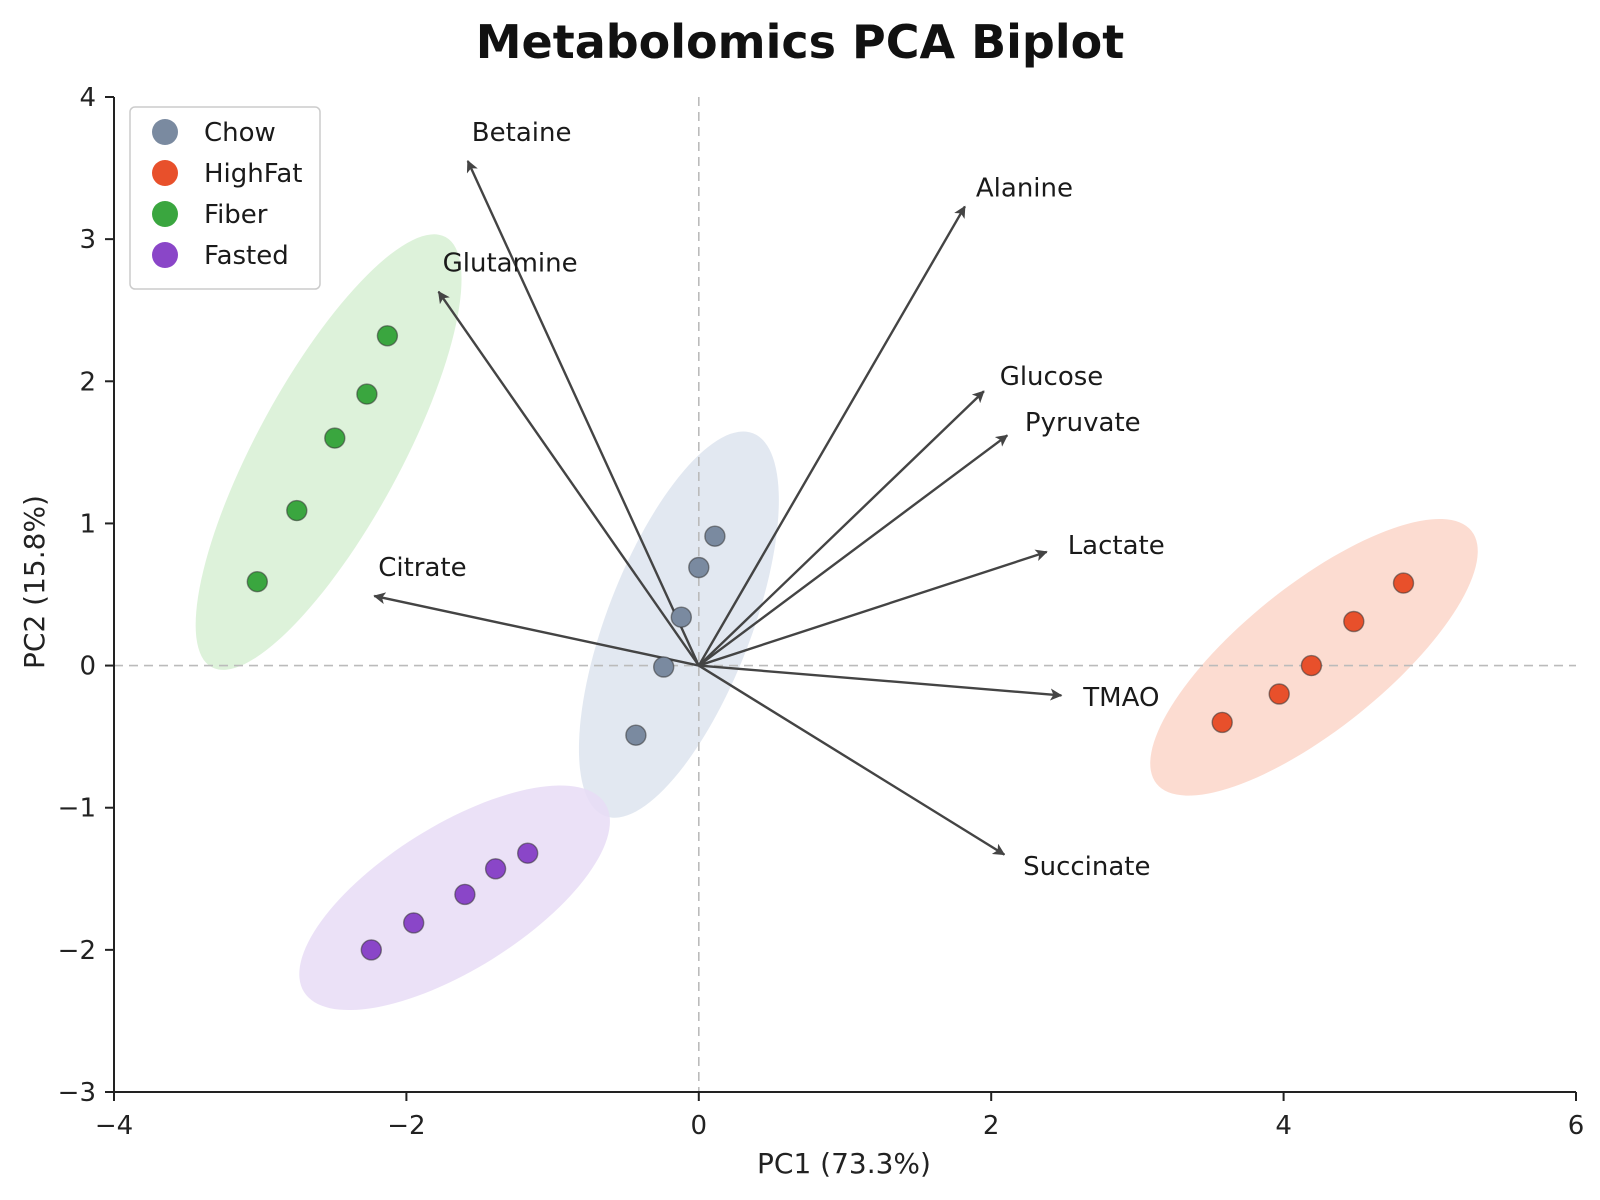 Image resolution: width=1600 pixels, height=1200 pixels. Describe the element at coordinates (165, 214) in the screenshot. I see `legend-marker-fiber` at that location.